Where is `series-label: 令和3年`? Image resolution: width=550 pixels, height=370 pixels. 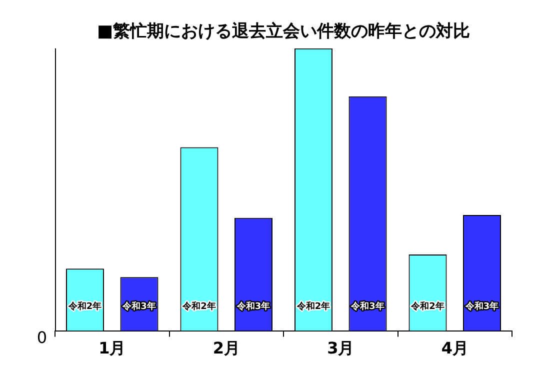 series-label: 令和3年 is located at coordinates (139, 306).